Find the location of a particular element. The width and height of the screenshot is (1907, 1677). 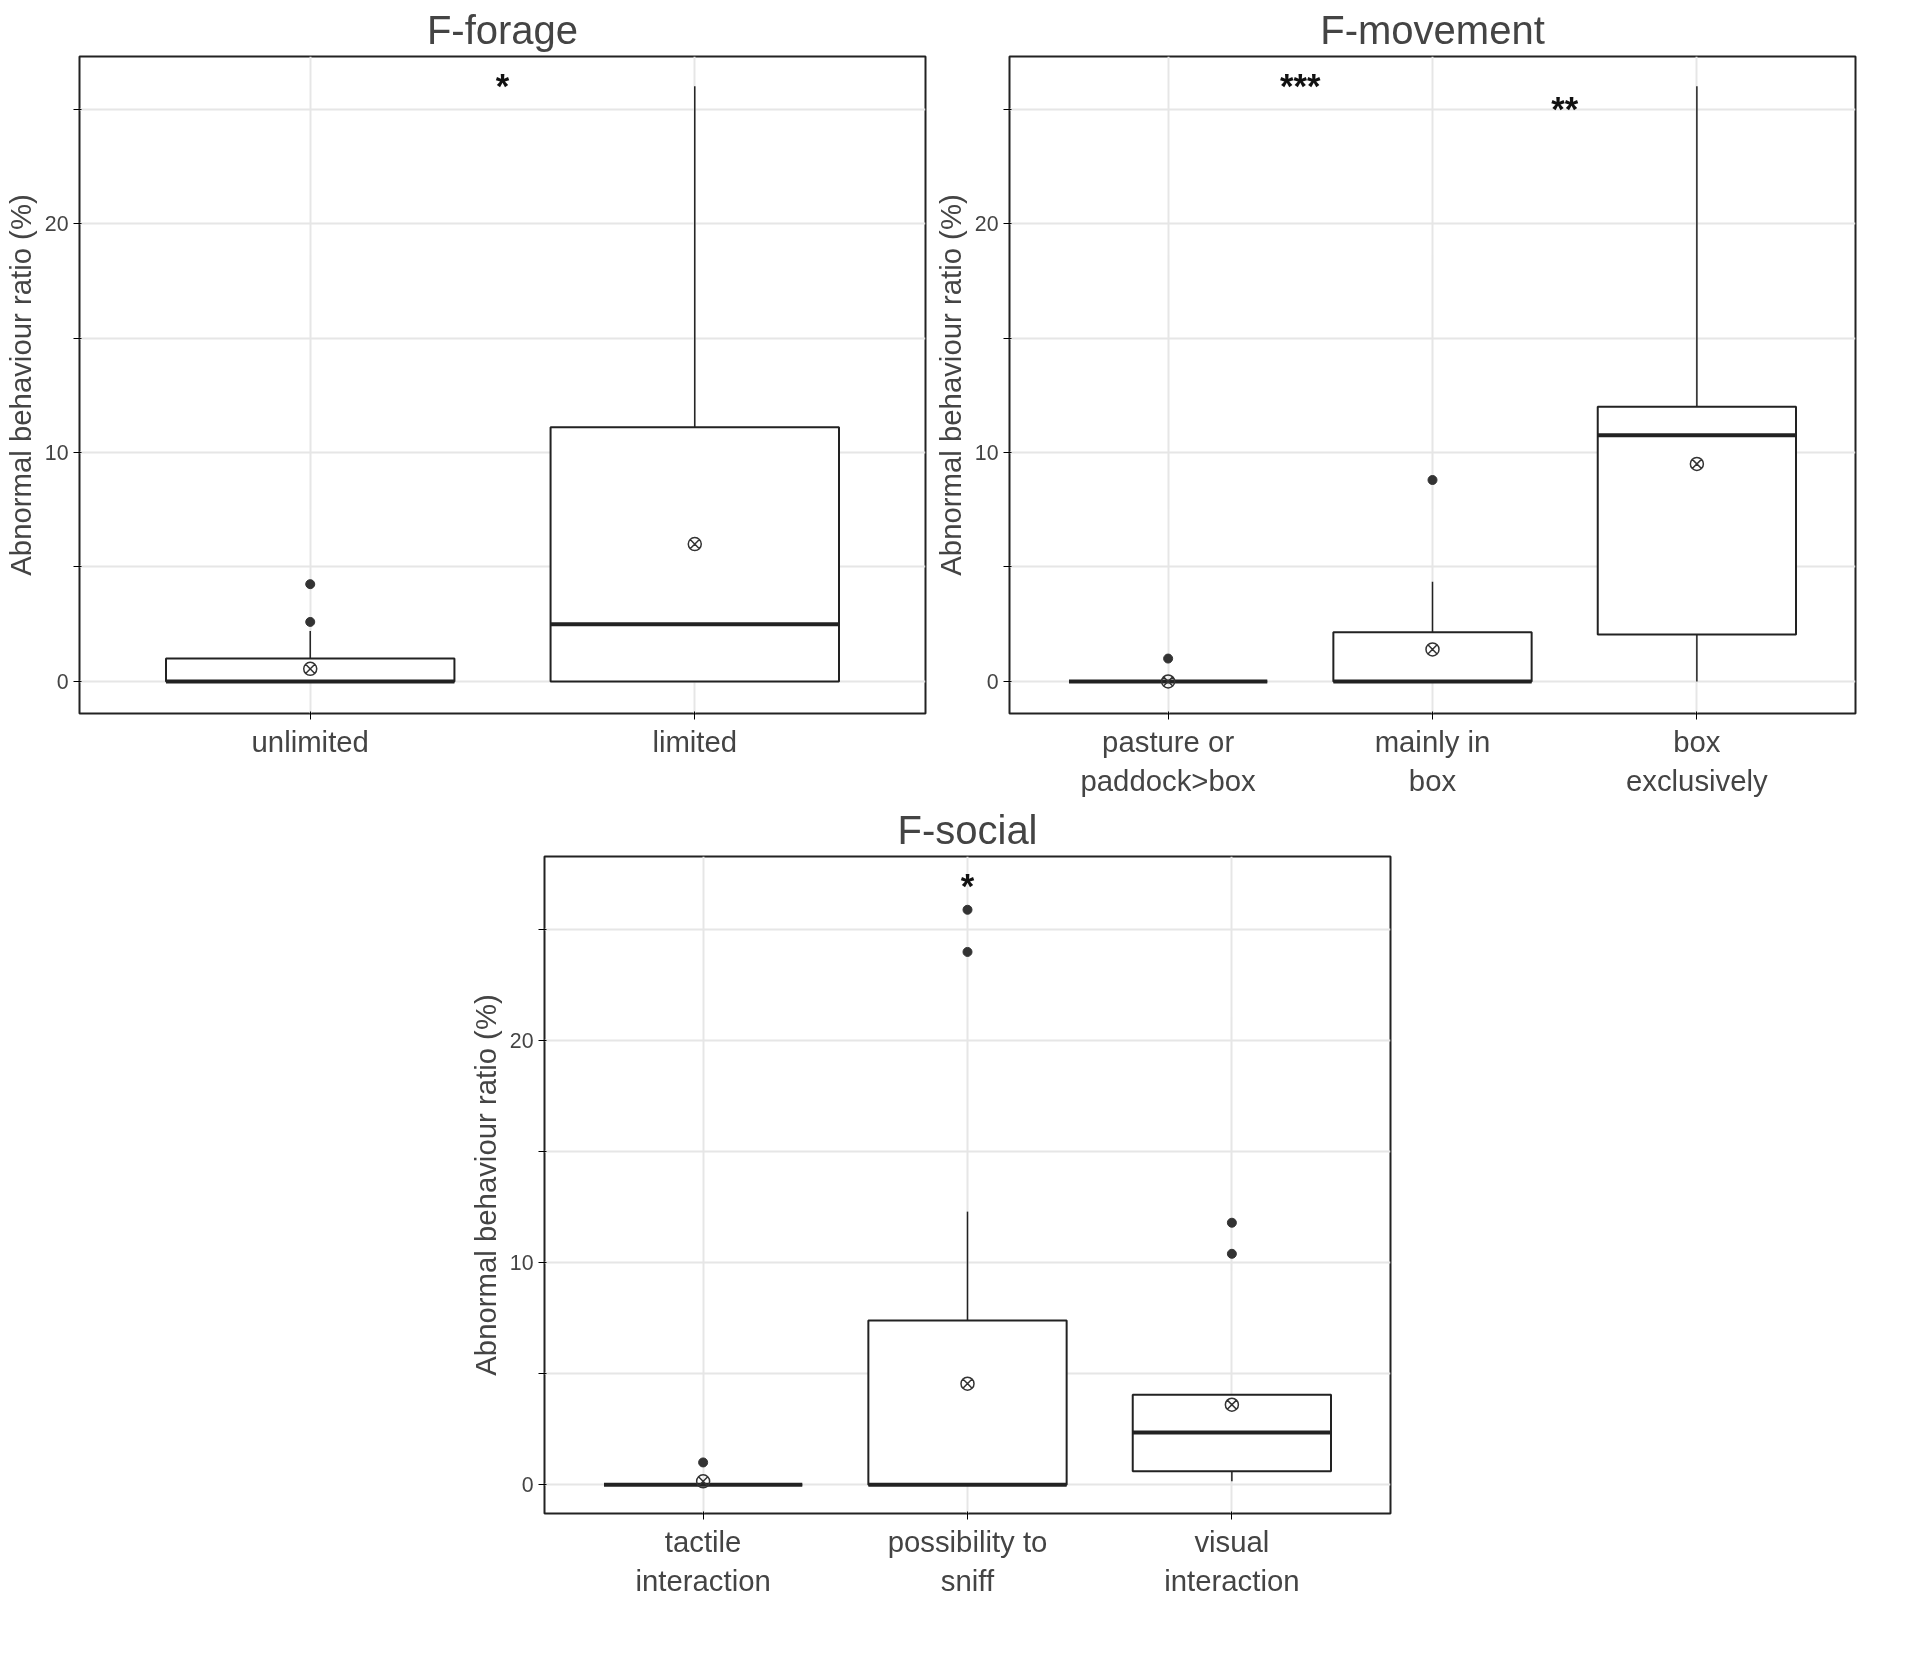

annotation: *** is located at coordinates (1301, 86).